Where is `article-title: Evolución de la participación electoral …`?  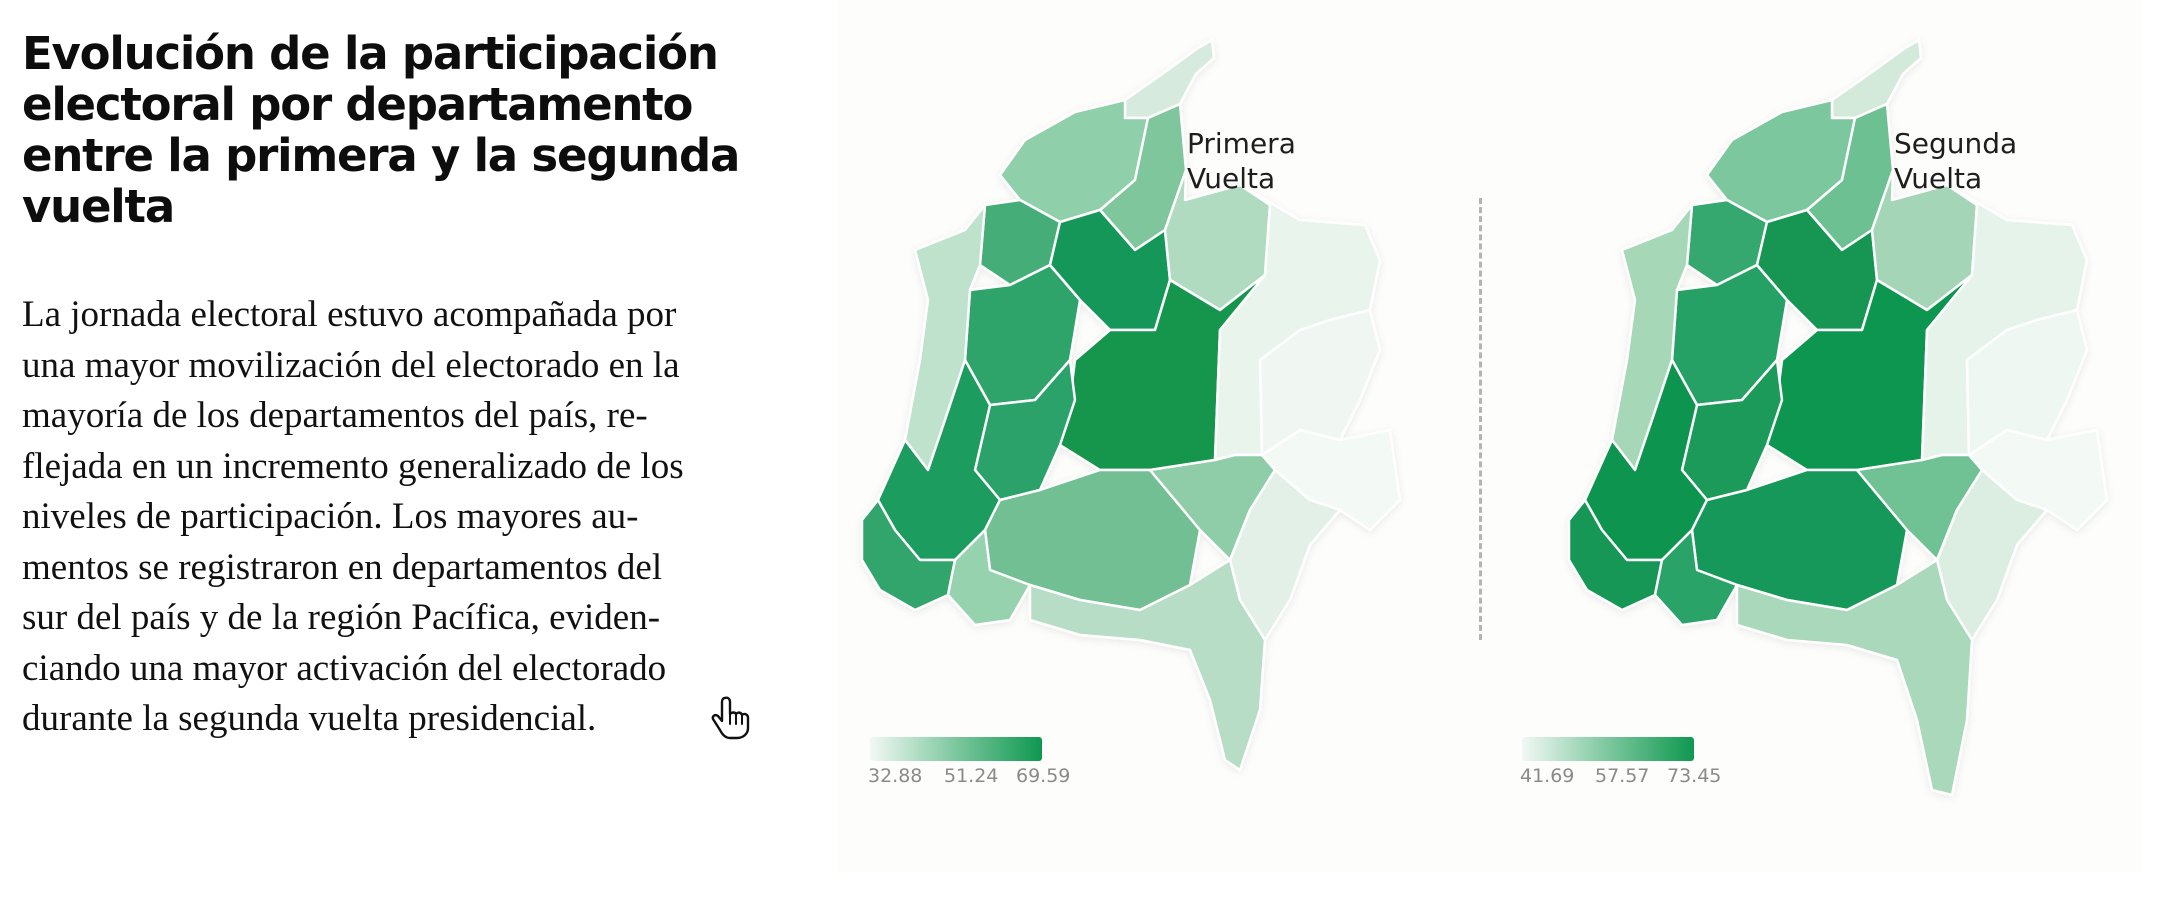
article-title: Evolución de la participación electoral … is located at coordinates (381, 130).